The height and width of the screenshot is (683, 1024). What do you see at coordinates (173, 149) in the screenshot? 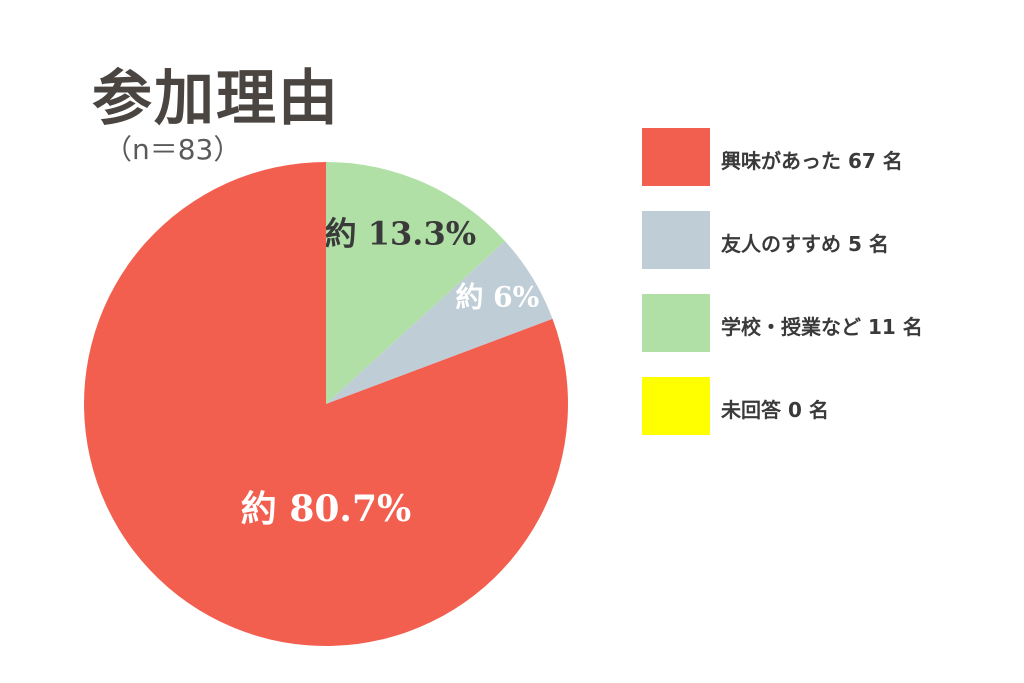
I see `chart-subtitle: （n＝83）` at bounding box center [173, 149].